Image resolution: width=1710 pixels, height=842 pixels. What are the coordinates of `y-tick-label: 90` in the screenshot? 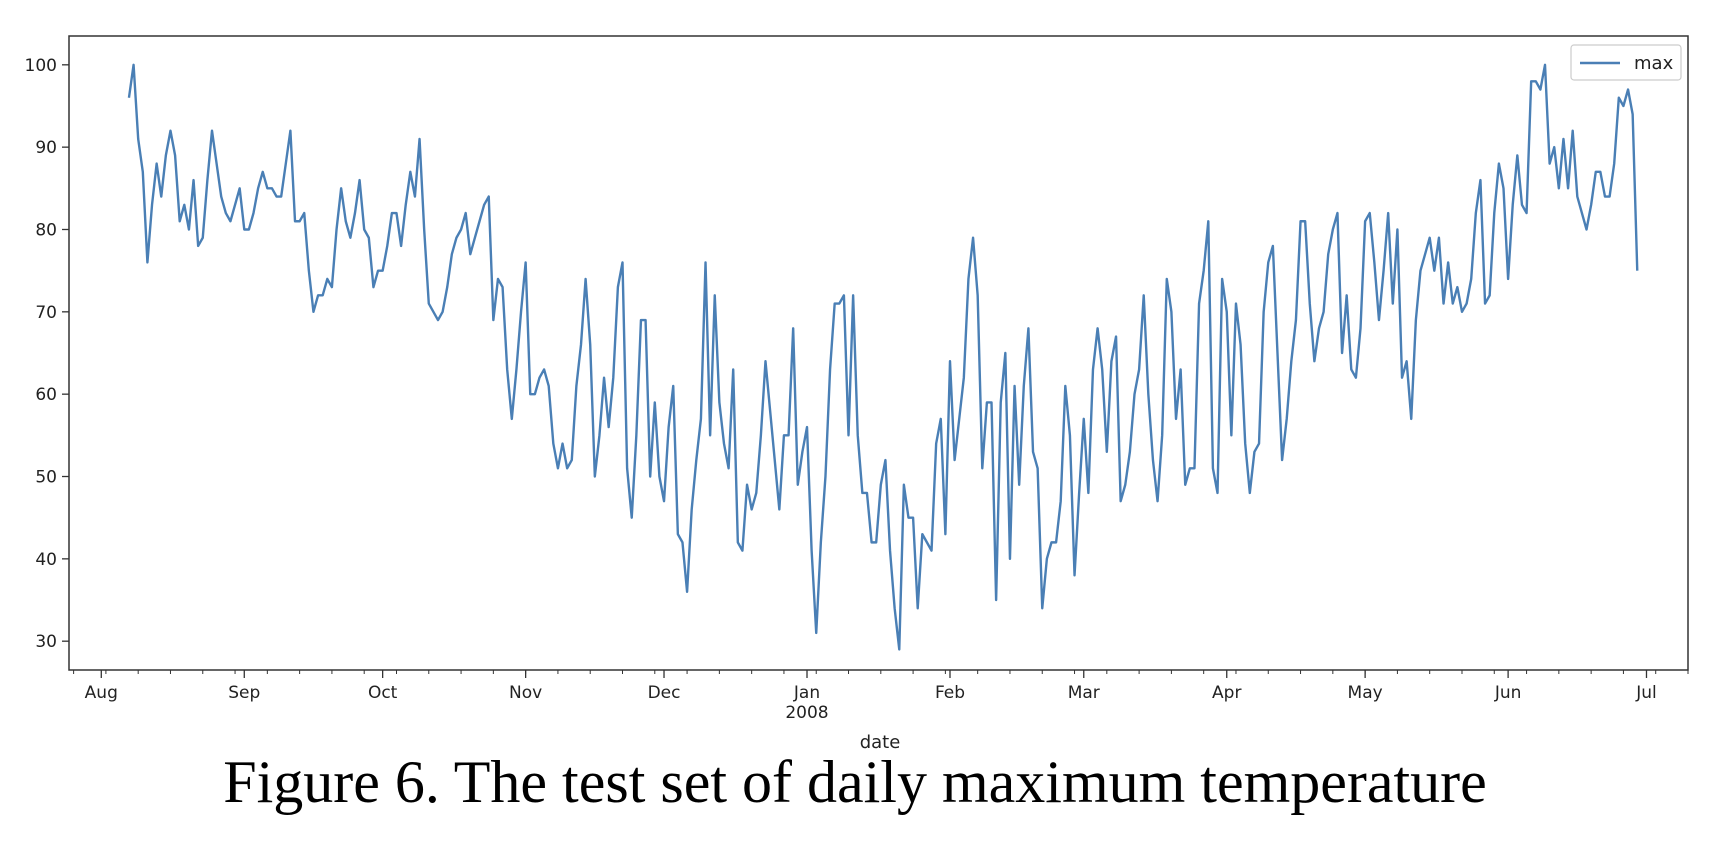 It's located at (46, 148).